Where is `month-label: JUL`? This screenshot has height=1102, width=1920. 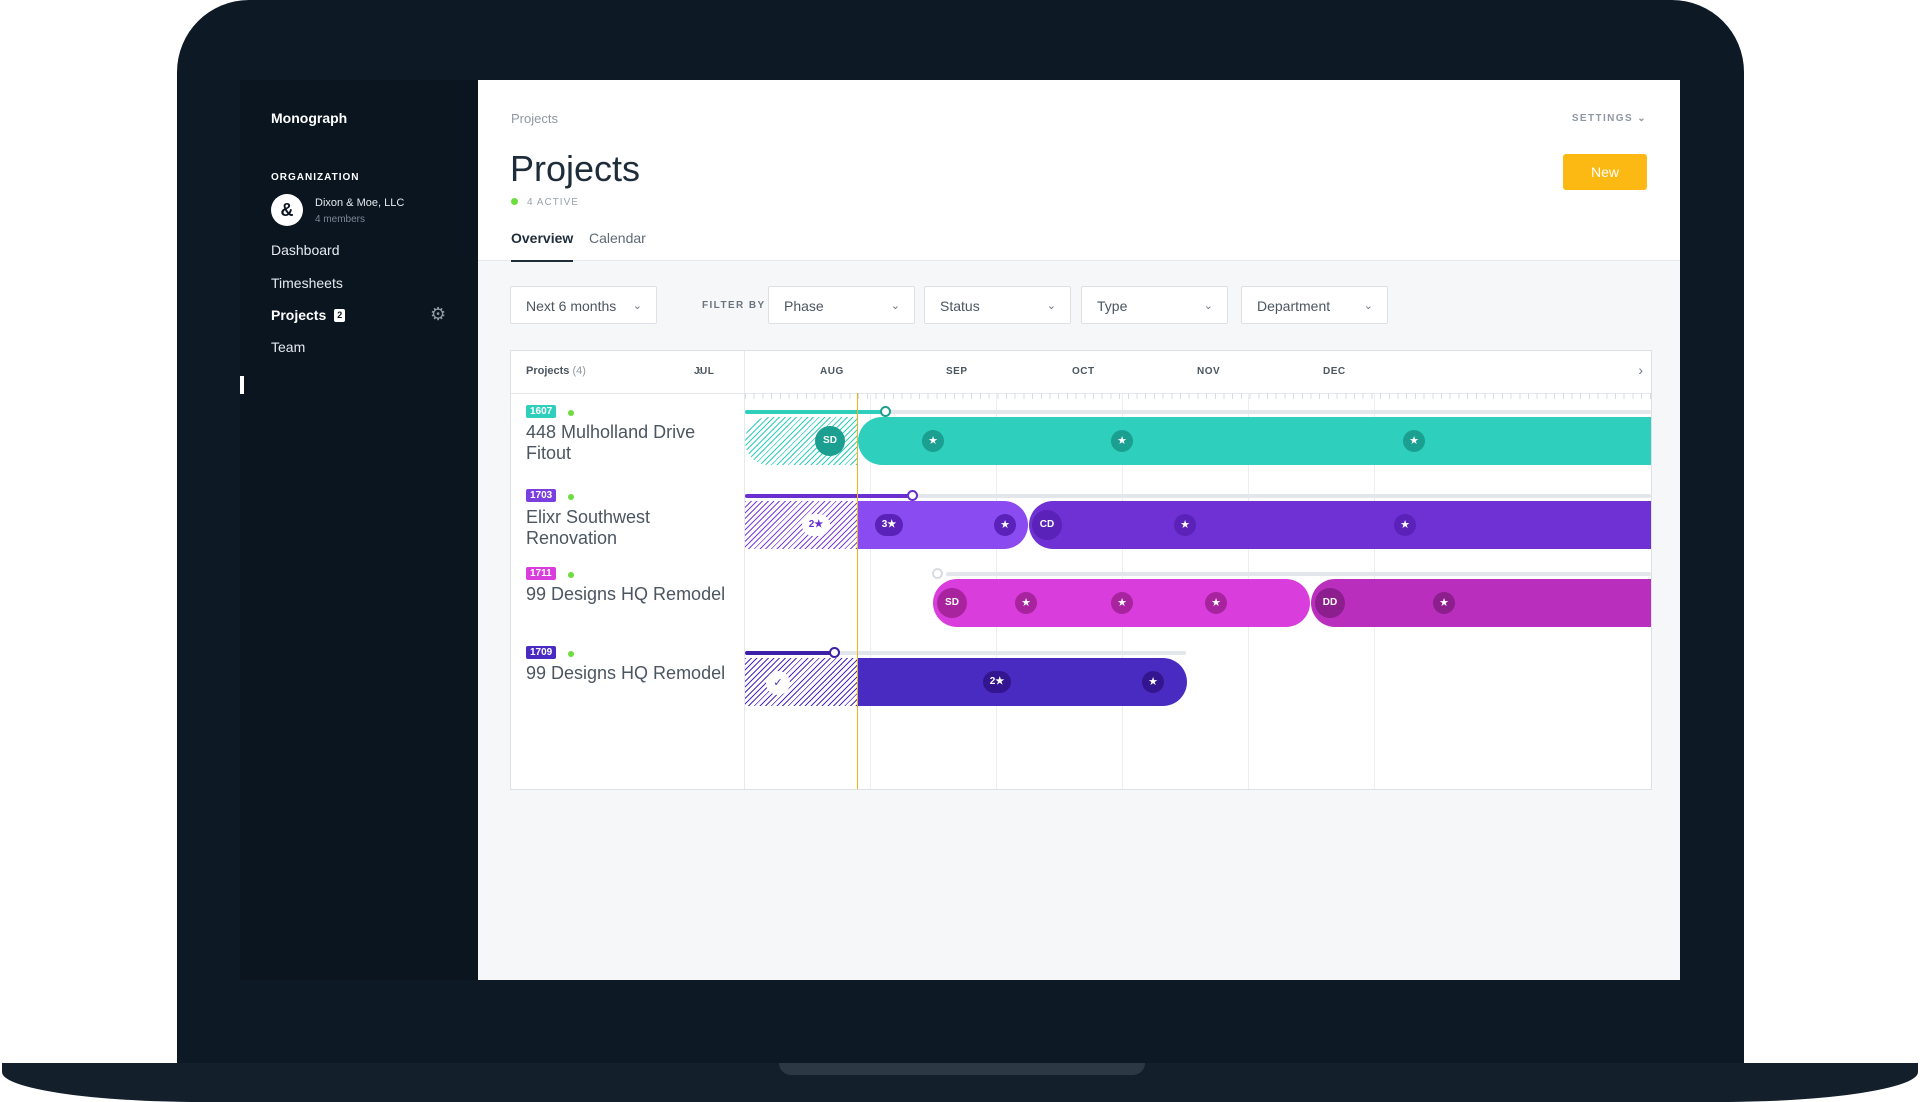
month-label: JUL is located at coordinates (704, 371).